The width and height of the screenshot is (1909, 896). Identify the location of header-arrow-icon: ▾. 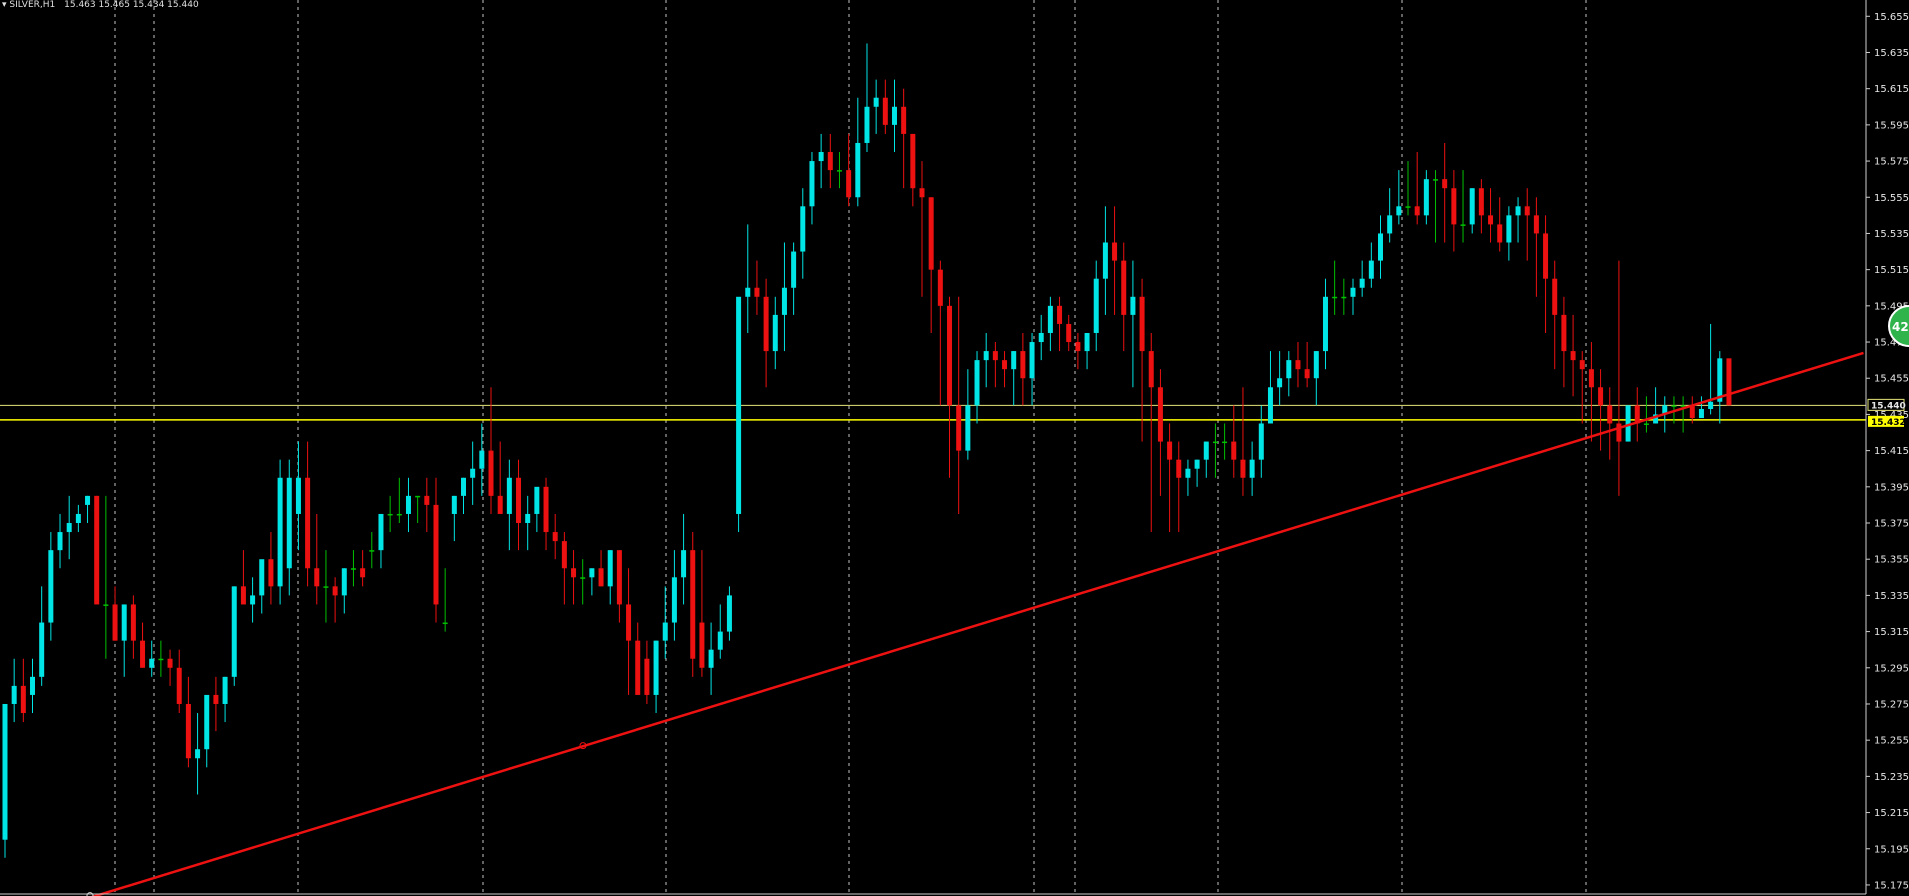
(4, 5).